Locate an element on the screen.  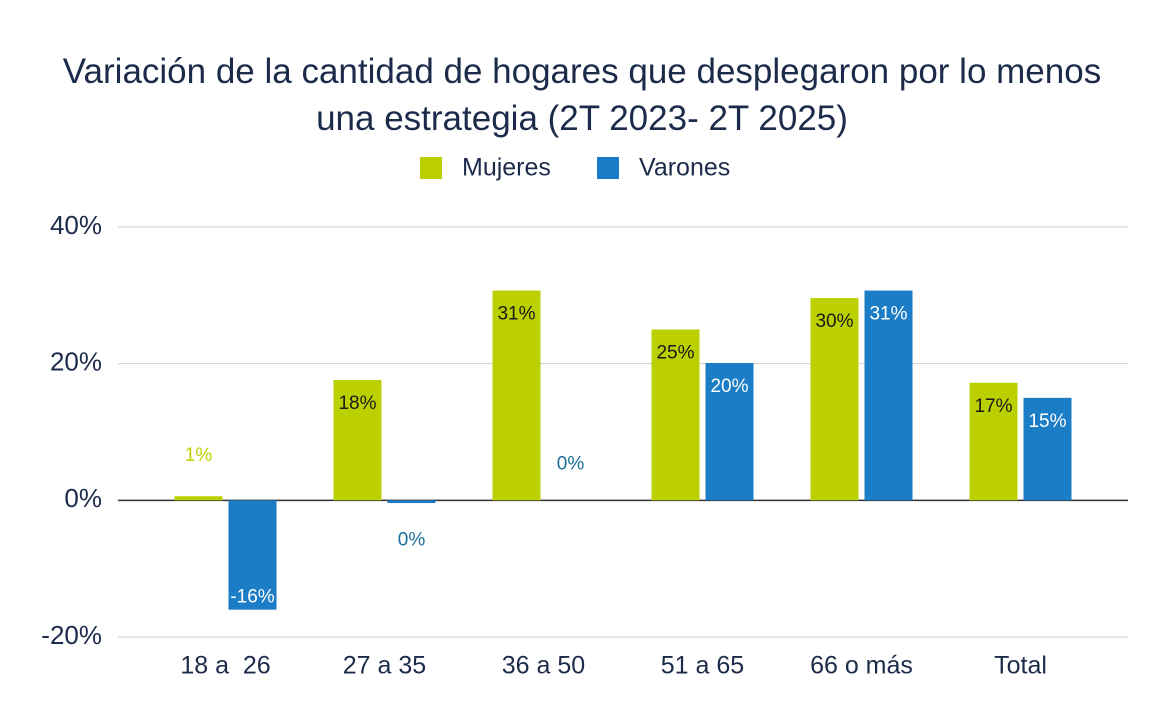
value-label: 1% is located at coordinates (199, 455).